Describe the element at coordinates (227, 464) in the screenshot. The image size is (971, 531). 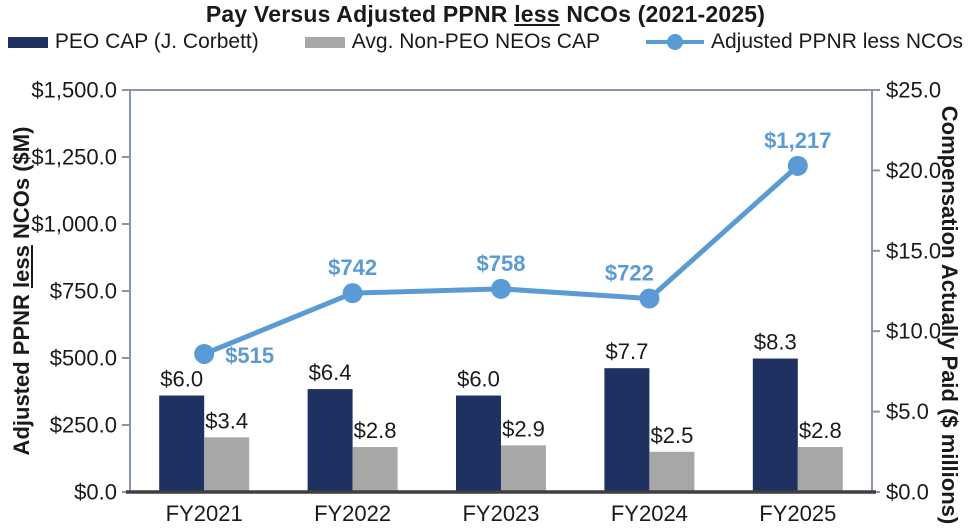
I see `bar-non-peo-cap-FY2021` at that location.